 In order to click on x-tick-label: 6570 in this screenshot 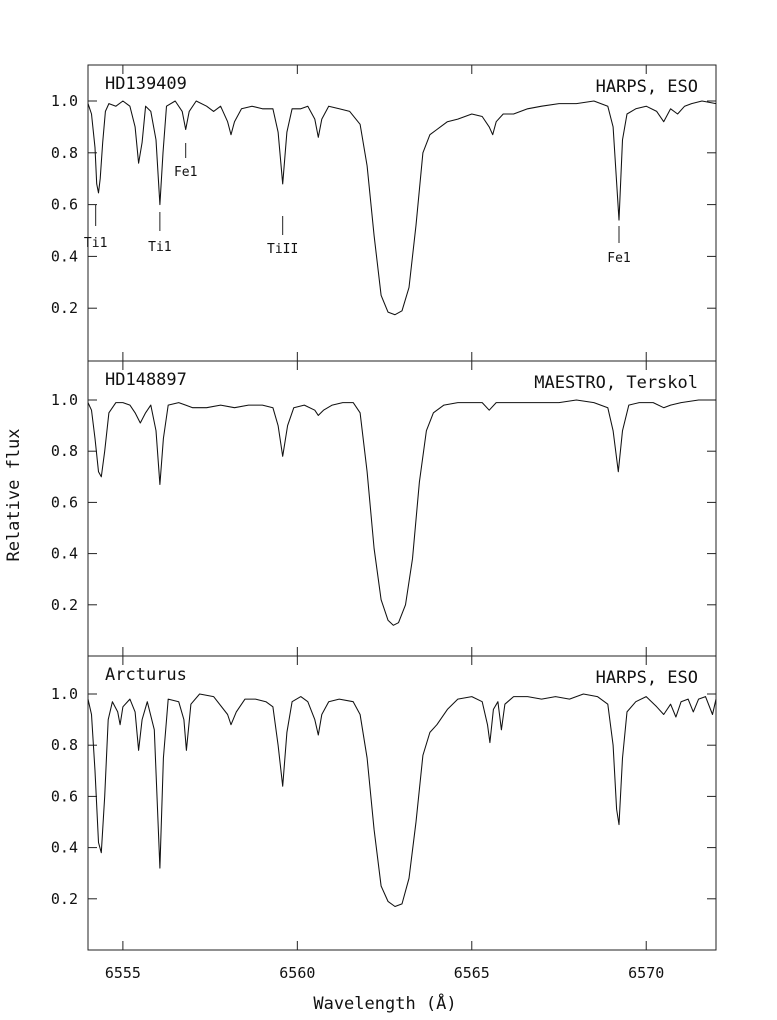, I will do `click(646, 973)`.